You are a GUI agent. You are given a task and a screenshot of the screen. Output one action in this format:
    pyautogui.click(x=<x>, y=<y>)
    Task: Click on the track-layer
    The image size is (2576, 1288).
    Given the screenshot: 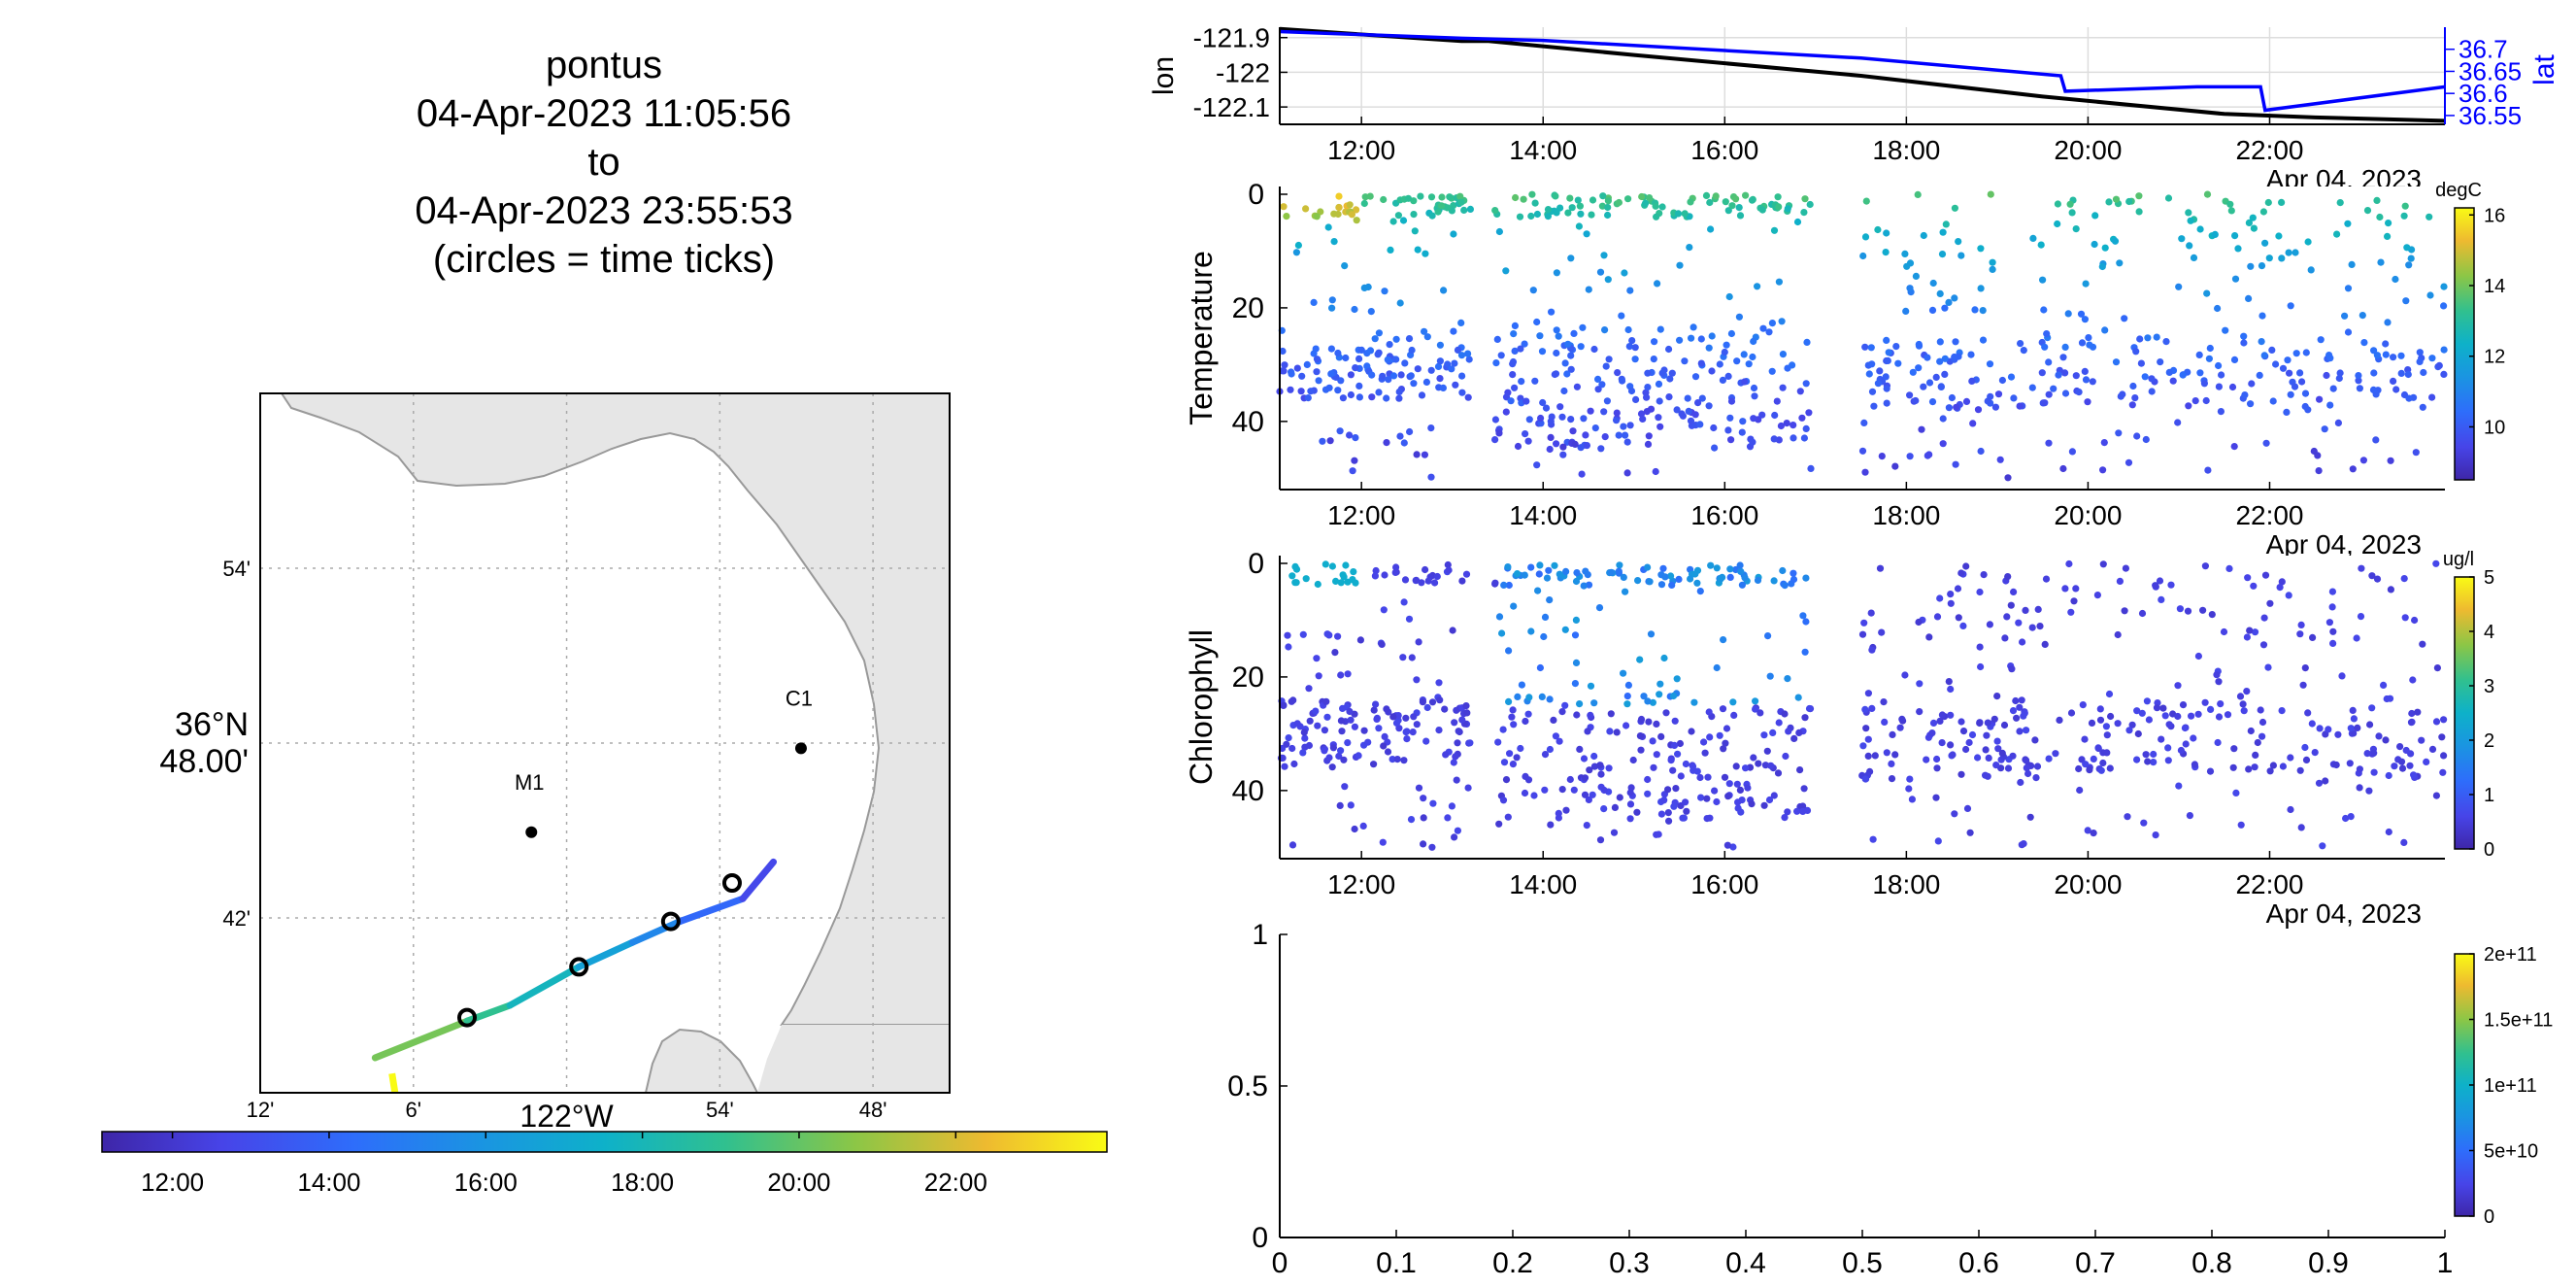 What is the action you would take?
    pyautogui.click(x=574, y=975)
    